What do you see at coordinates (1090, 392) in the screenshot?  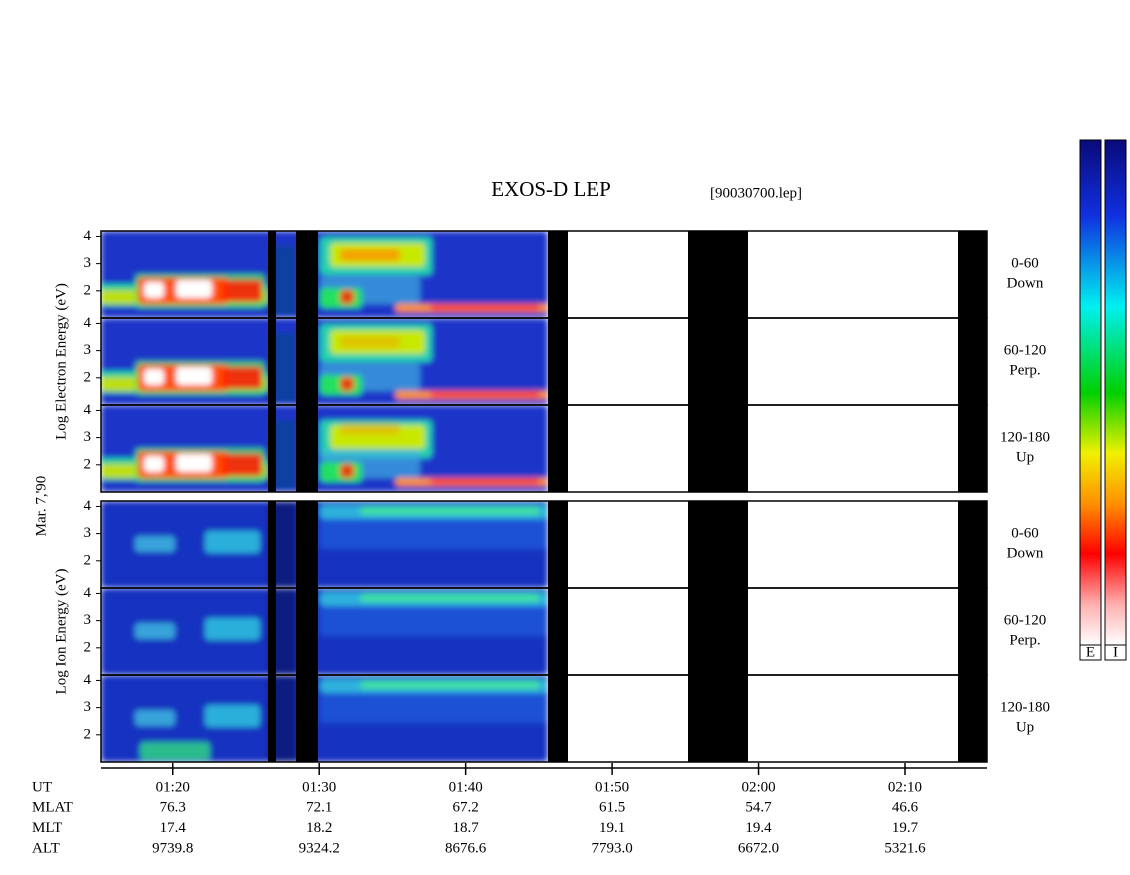 I see `colorbar` at bounding box center [1090, 392].